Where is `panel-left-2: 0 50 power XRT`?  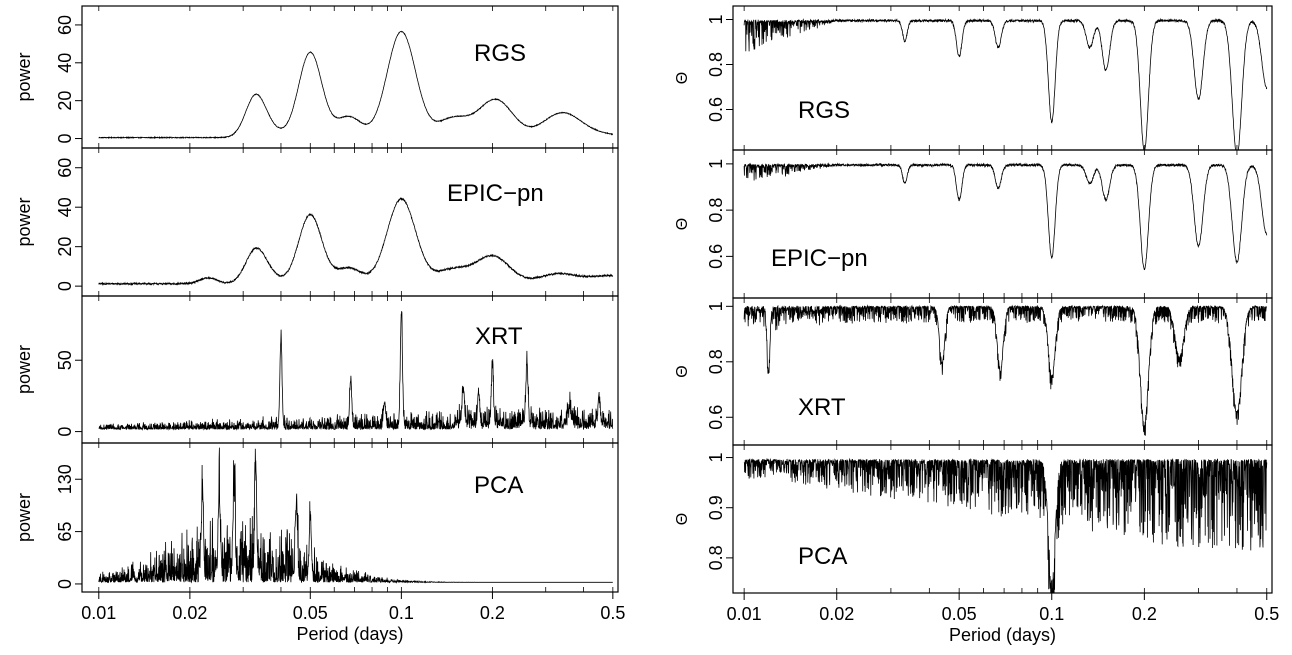 panel-left-2: 0 50 power XRT is located at coordinates (316, 369).